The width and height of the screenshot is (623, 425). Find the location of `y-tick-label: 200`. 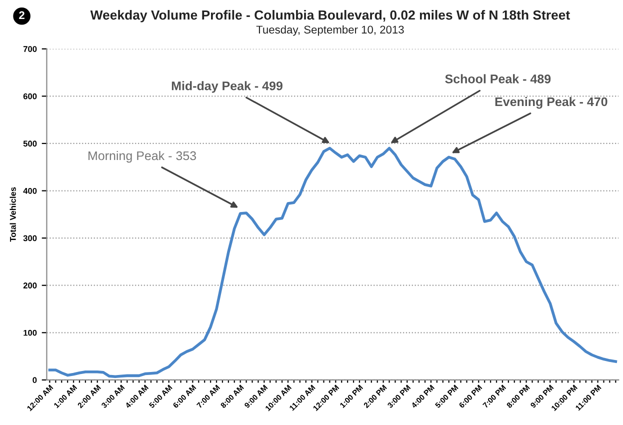

y-tick-label: 200 is located at coordinates (30, 285).